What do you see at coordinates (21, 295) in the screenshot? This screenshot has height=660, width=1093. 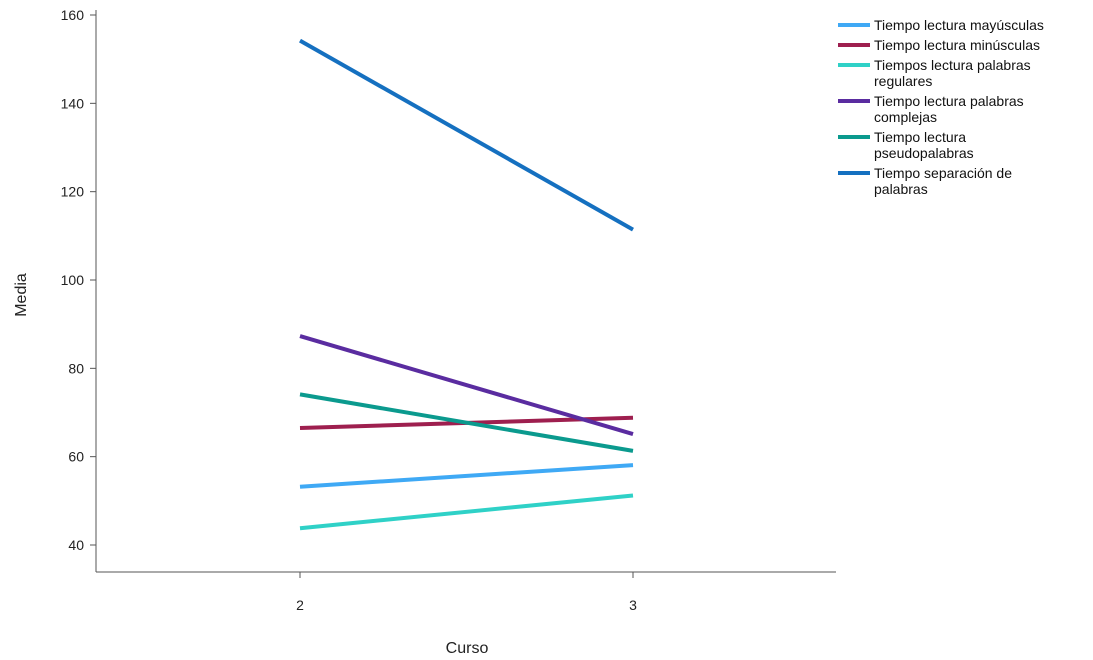 I see `y-axis-title: Media` at bounding box center [21, 295].